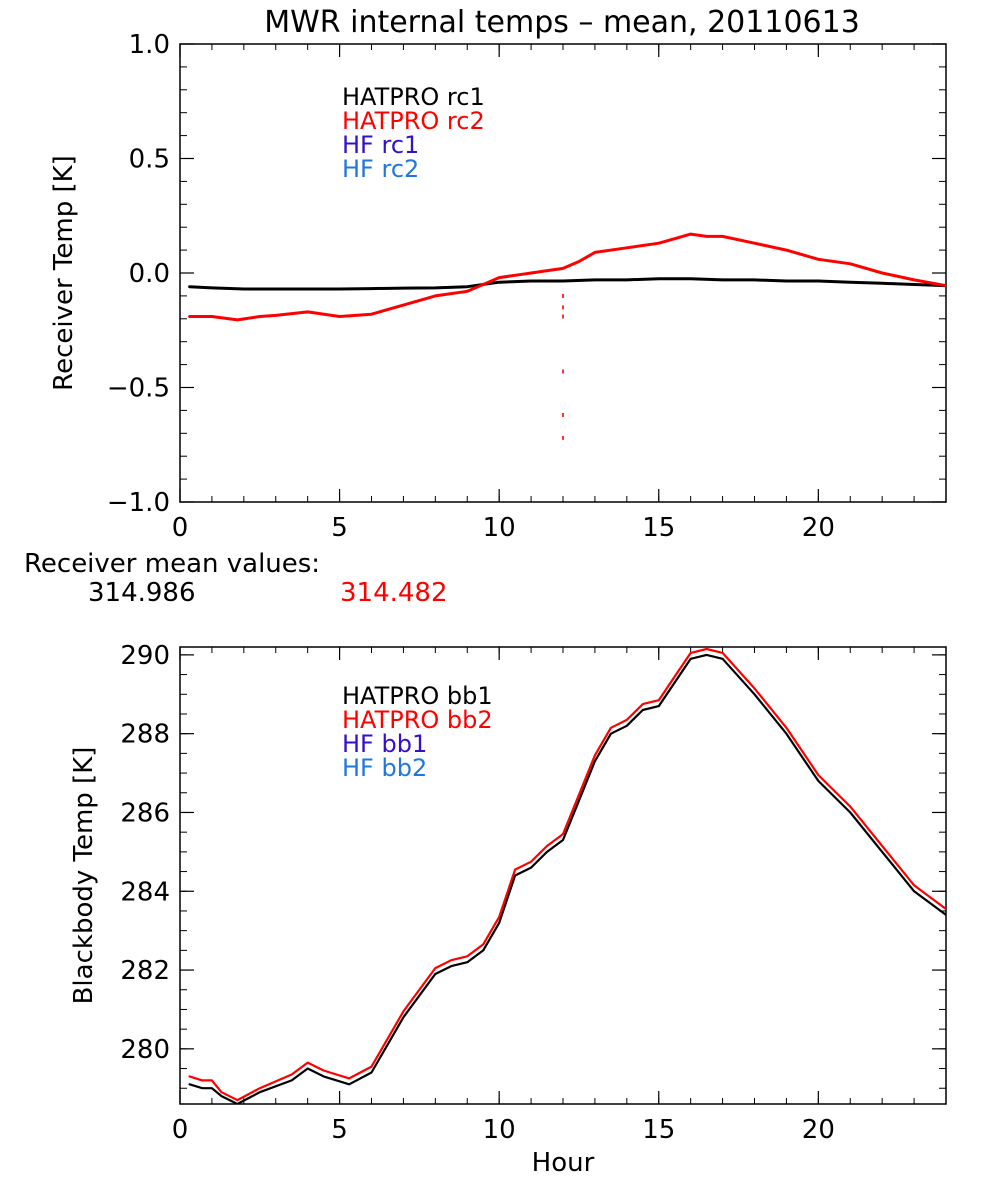 This screenshot has height=1200, width=1000. Describe the element at coordinates (138, 389) in the screenshot. I see `y-tick-label: −0.5` at that location.